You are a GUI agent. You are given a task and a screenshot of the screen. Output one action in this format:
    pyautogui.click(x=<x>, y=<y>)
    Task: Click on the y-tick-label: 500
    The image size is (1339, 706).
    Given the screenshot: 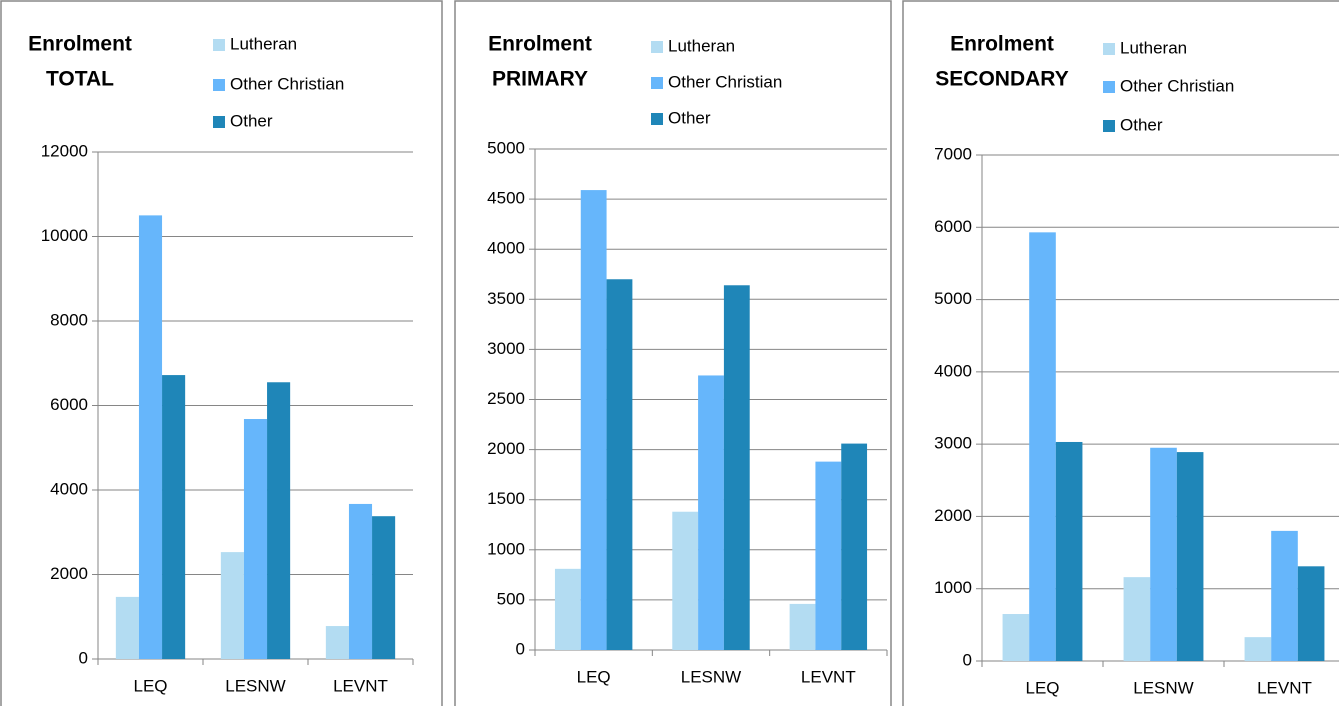 What is the action you would take?
    pyautogui.click(x=511, y=598)
    